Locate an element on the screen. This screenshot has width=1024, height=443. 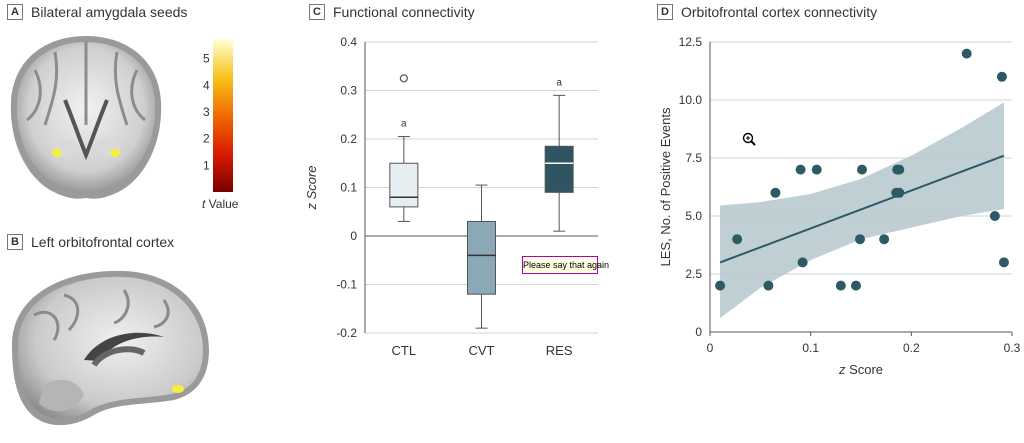
colorbar-tick-label: 1 is located at coordinates (206, 165).